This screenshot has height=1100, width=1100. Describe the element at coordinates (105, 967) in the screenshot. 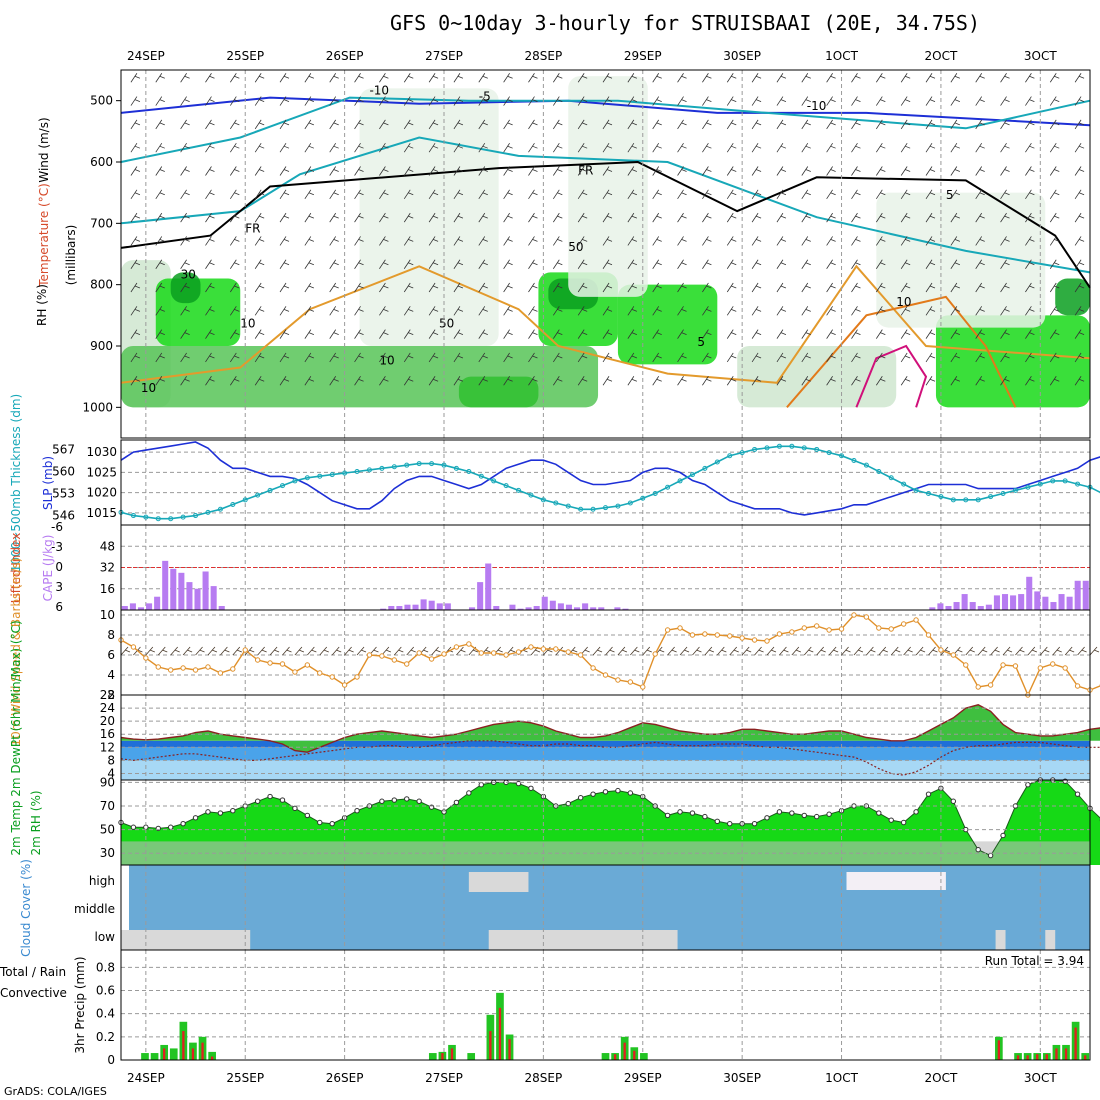

I see `precip-tick-label: 0.8` at that location.